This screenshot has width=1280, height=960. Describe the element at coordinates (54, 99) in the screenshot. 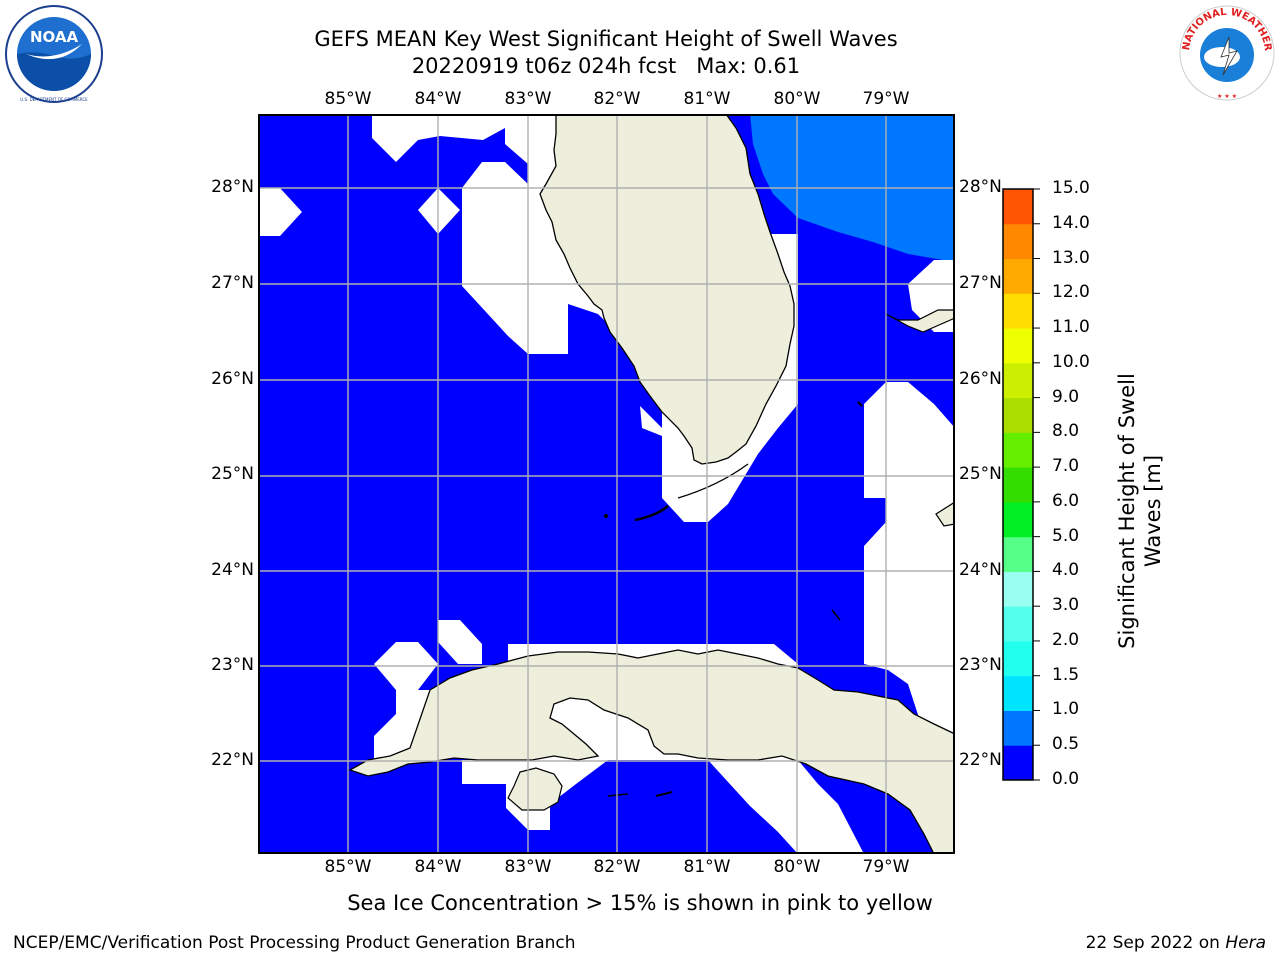

I see `svg-text: U.S. DEPARTMENT OF COMMERCE` at that location.